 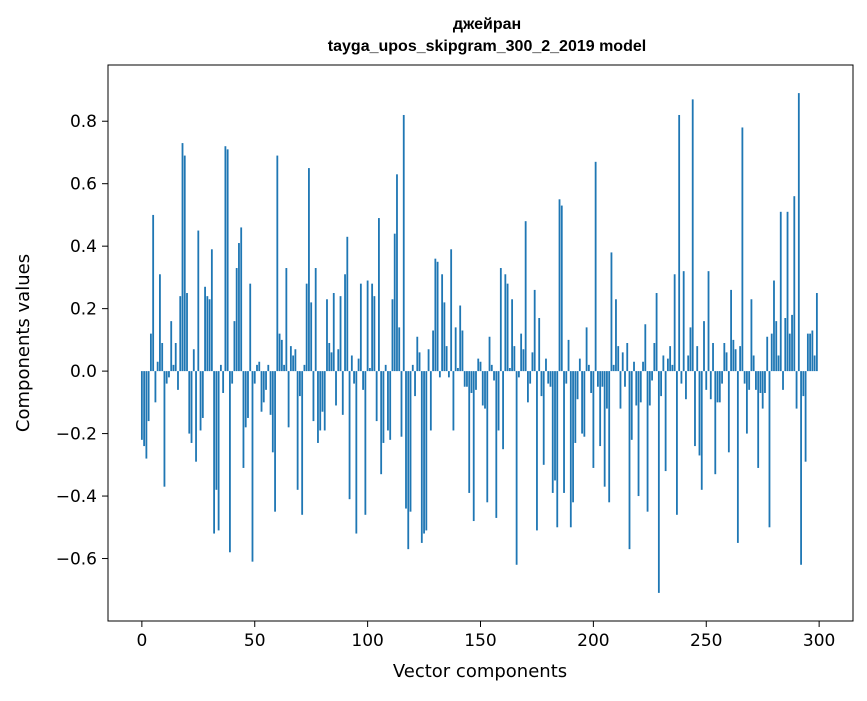 What do you see at coordinates (141, 641) in the screenshot?
I see `x-tick-label: 0` at bounding box center [141, 641].